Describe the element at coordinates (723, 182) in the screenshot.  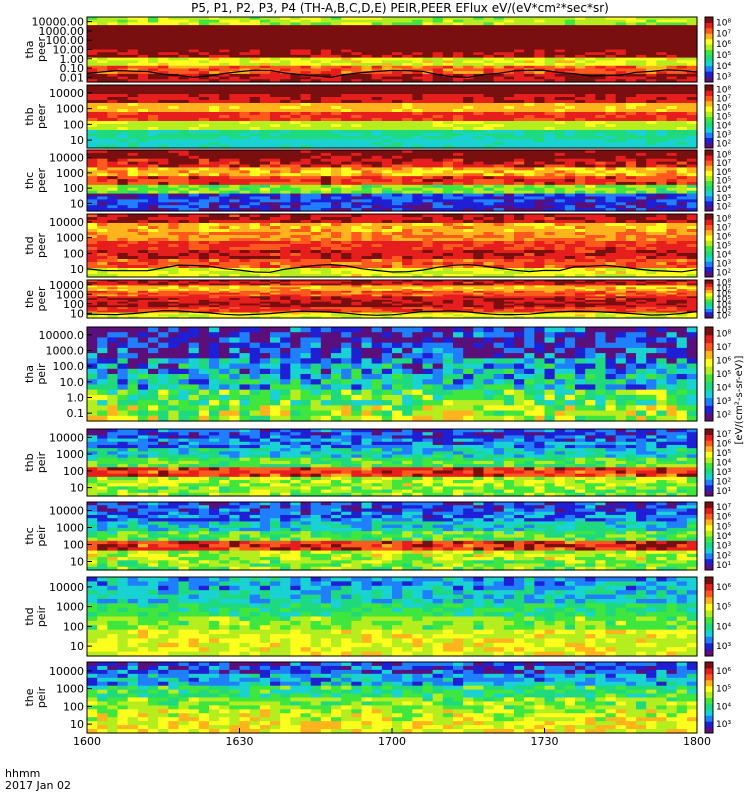
I see `colorbar-tick-label: 10⁵` at that location.